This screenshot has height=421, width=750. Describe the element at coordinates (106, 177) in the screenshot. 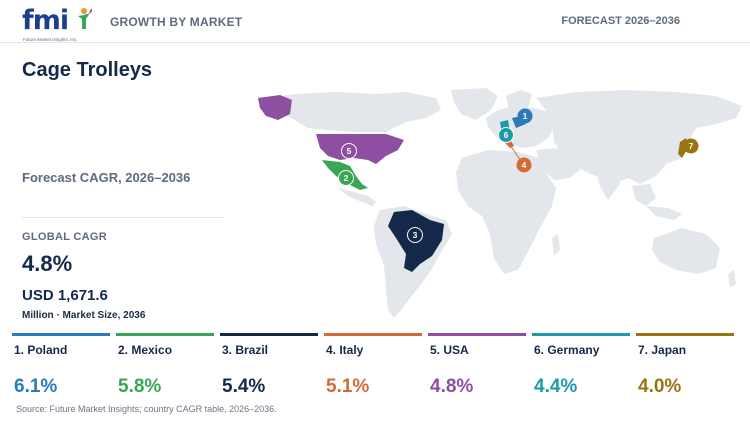

I see `forecast-subtitle: Forecast CAGR, 2026–2036` at that location.